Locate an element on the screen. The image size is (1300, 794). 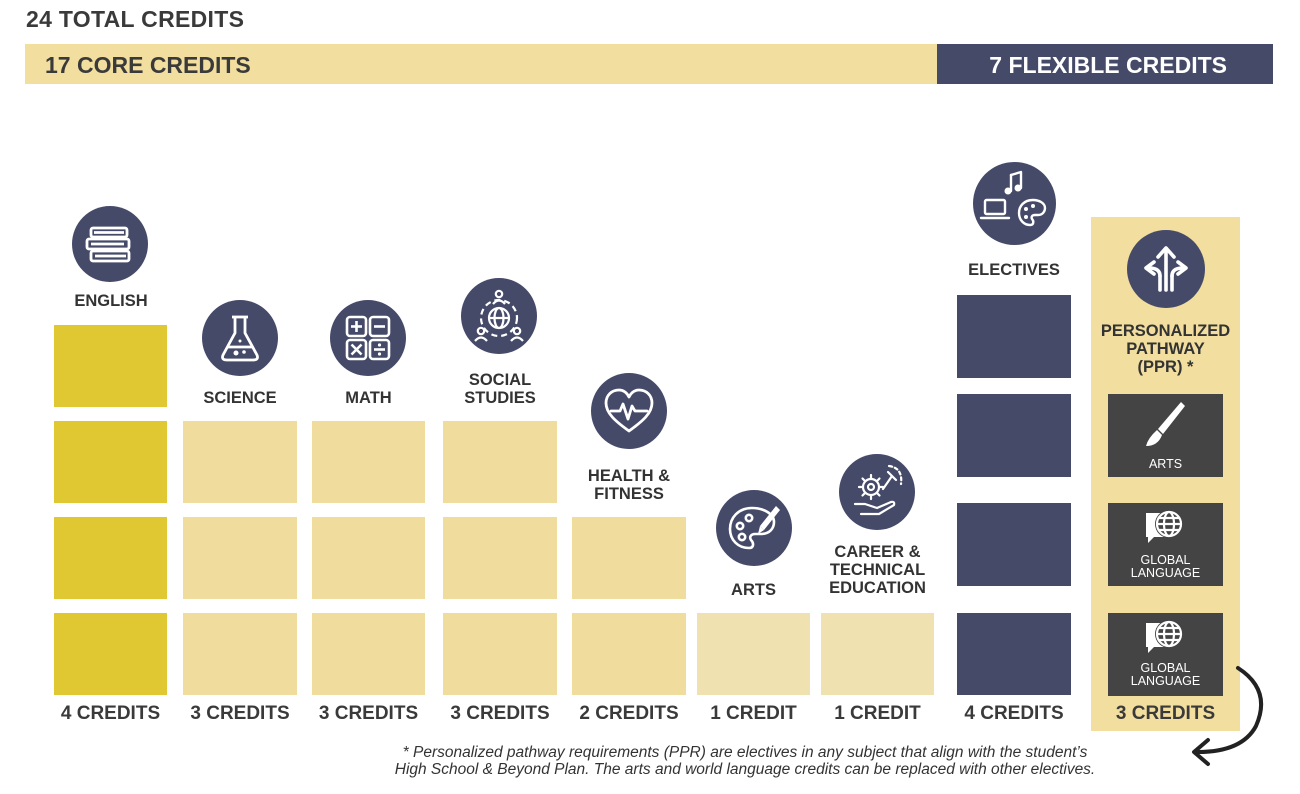
ppr-box-arts: ARTS is located at coordinates (1165, 435).